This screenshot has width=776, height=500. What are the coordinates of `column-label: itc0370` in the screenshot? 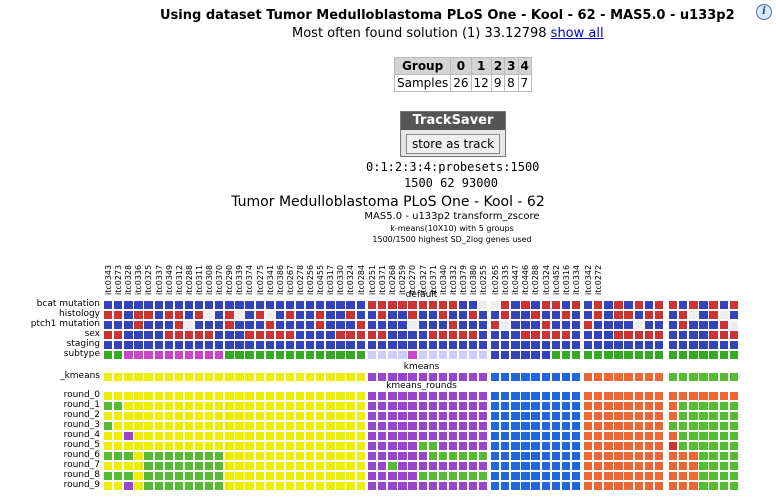 It's located at (220, 279).